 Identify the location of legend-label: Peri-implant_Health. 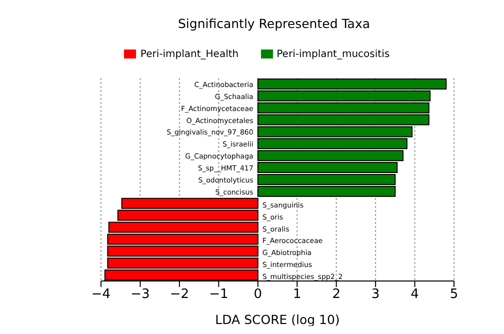
(189, 54).